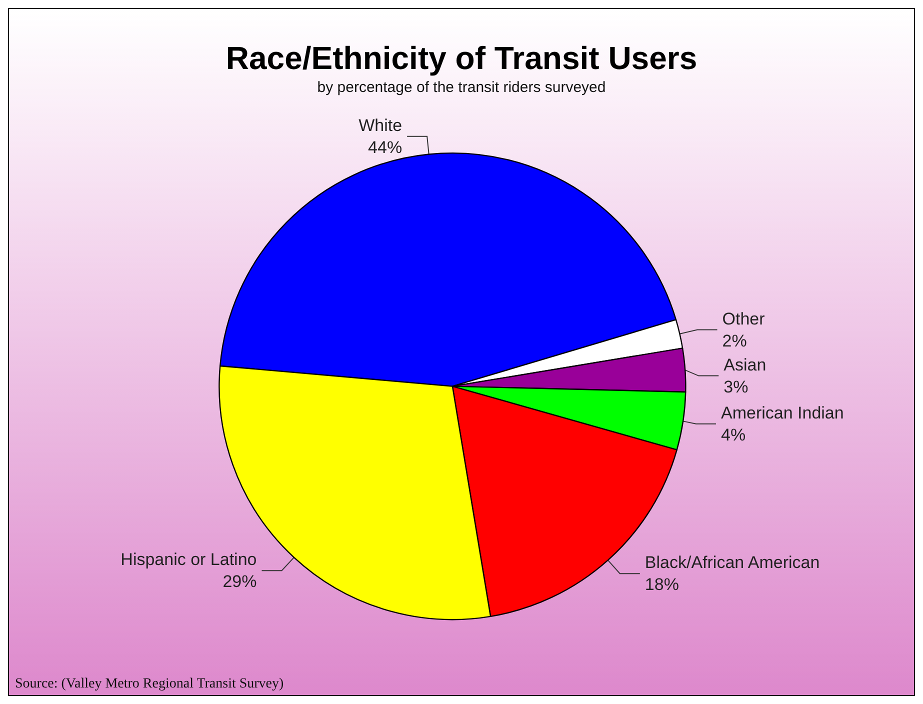 This screenshot has width=923, height=704. Describe the element at coordinates (461, 87) in the screenshot. I see `chart-subtitle: by percentage of the transit riders surveyed` at that location.